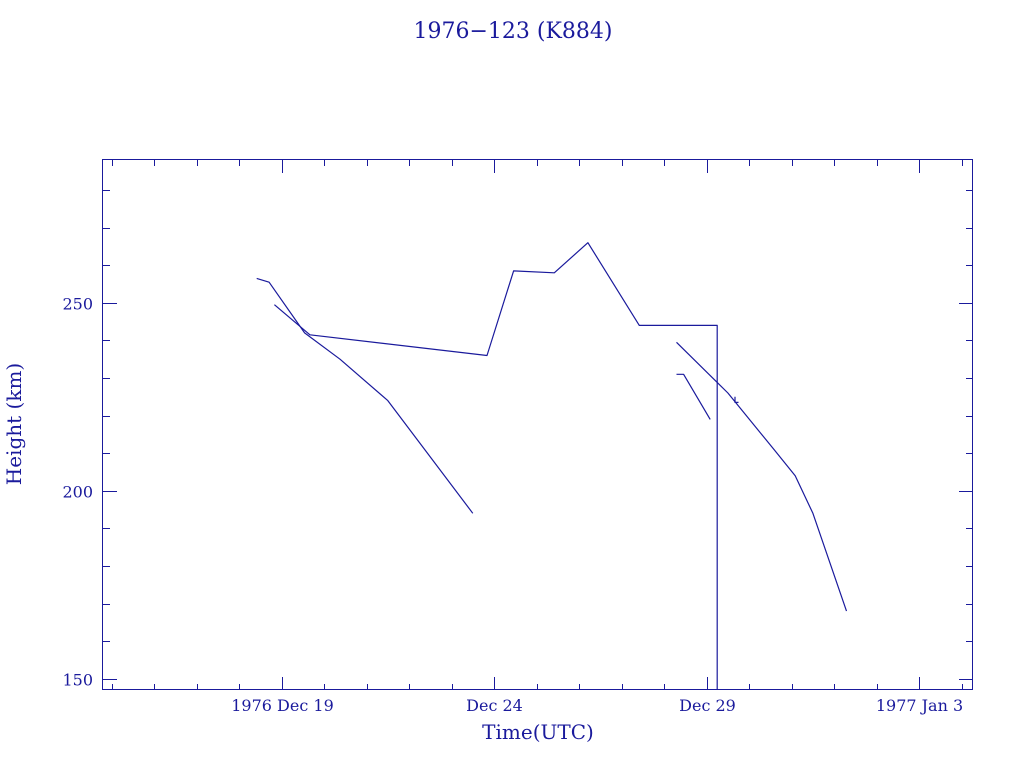  Describe the element at coordinates (494, 705) in the screenshot. I see `x-tick-label: Dec 24` at that location.